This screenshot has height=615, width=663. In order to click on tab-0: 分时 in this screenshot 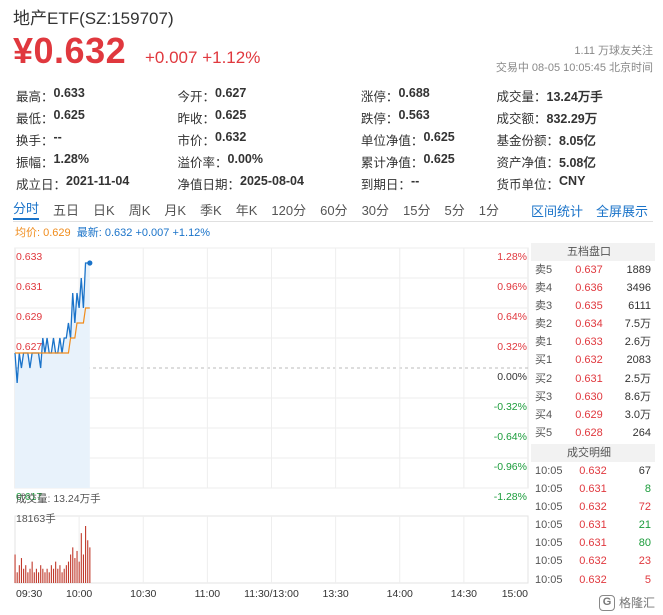, I will do `click(26, 209)`.